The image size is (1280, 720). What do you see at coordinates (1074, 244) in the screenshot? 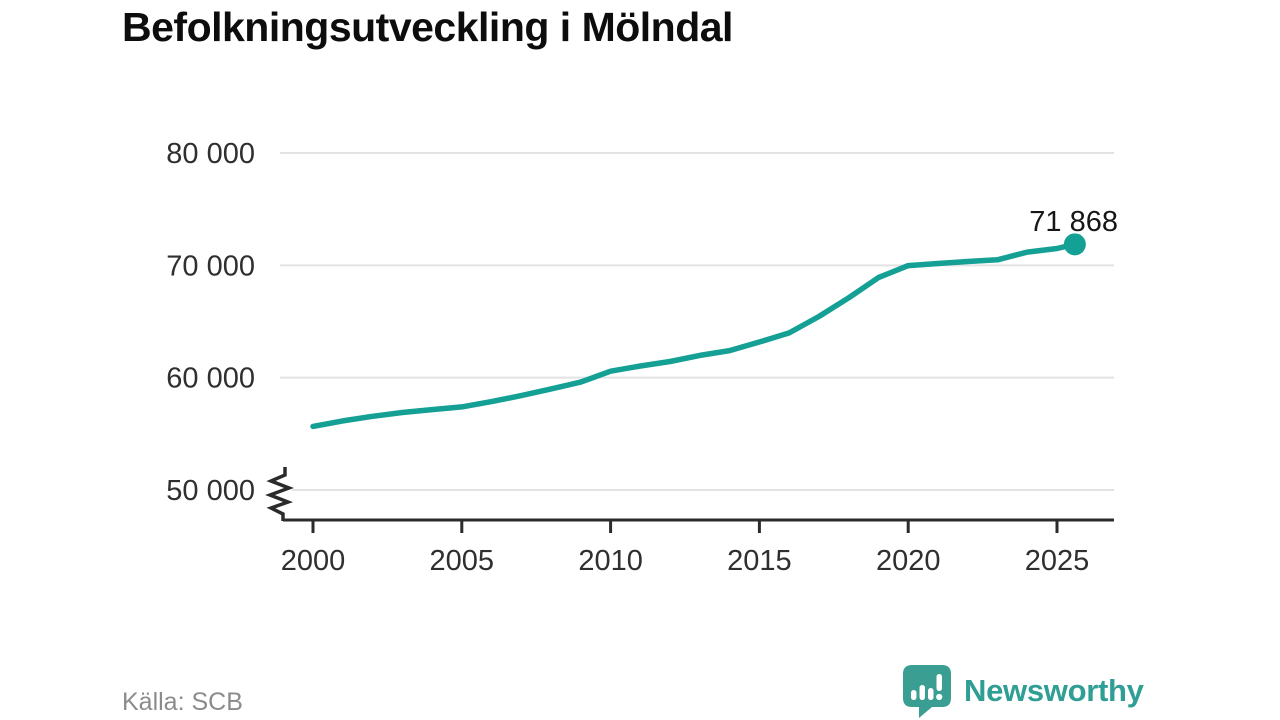
I see `endpoint-dot` at bounding box center [1074, 244].